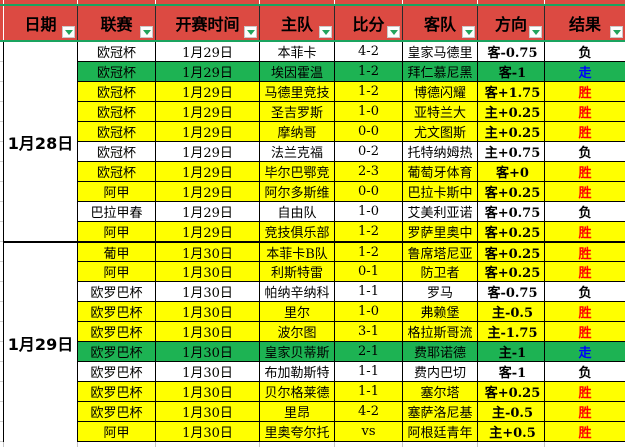 This screenshot has width=625, height=447. I want to click on direction-cell: 客+0, so click(511, 172).